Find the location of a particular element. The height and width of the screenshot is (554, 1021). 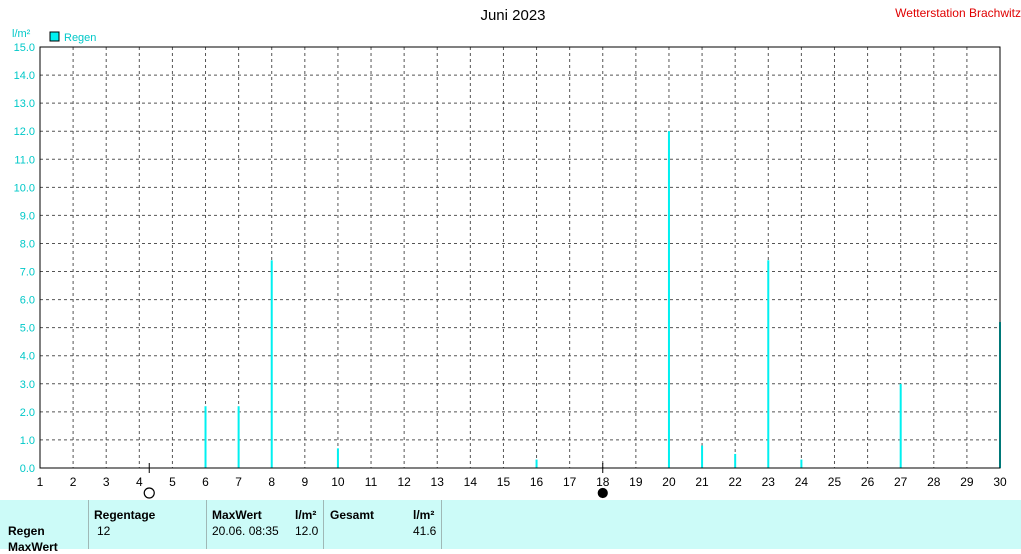

moon-phase-markers is located at coordinates (375, 481).